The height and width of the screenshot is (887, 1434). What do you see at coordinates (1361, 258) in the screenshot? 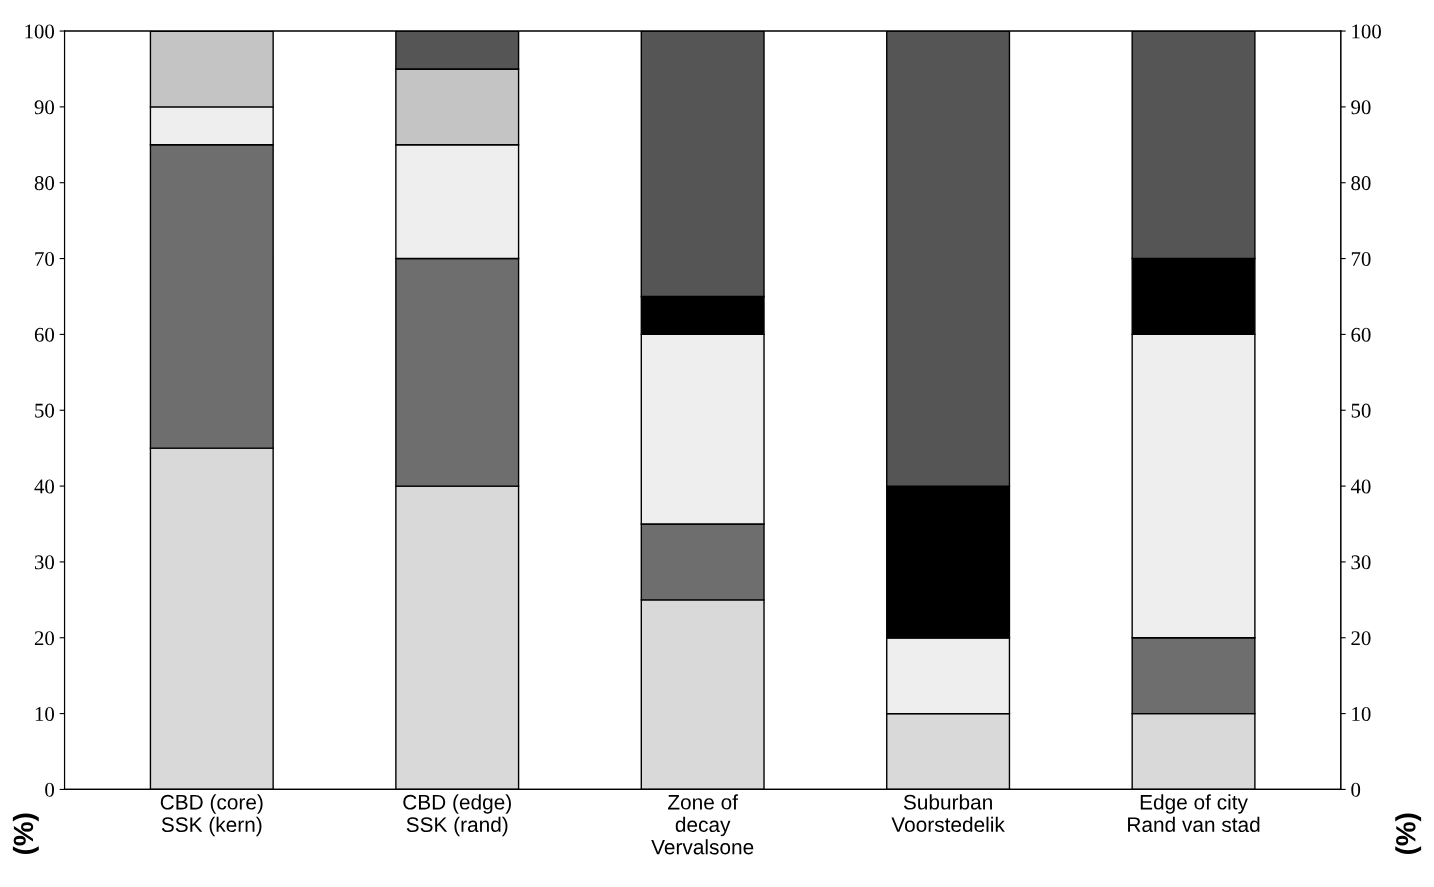
I see `y2-tick-label: 70` at bounding box center [1361, 258].